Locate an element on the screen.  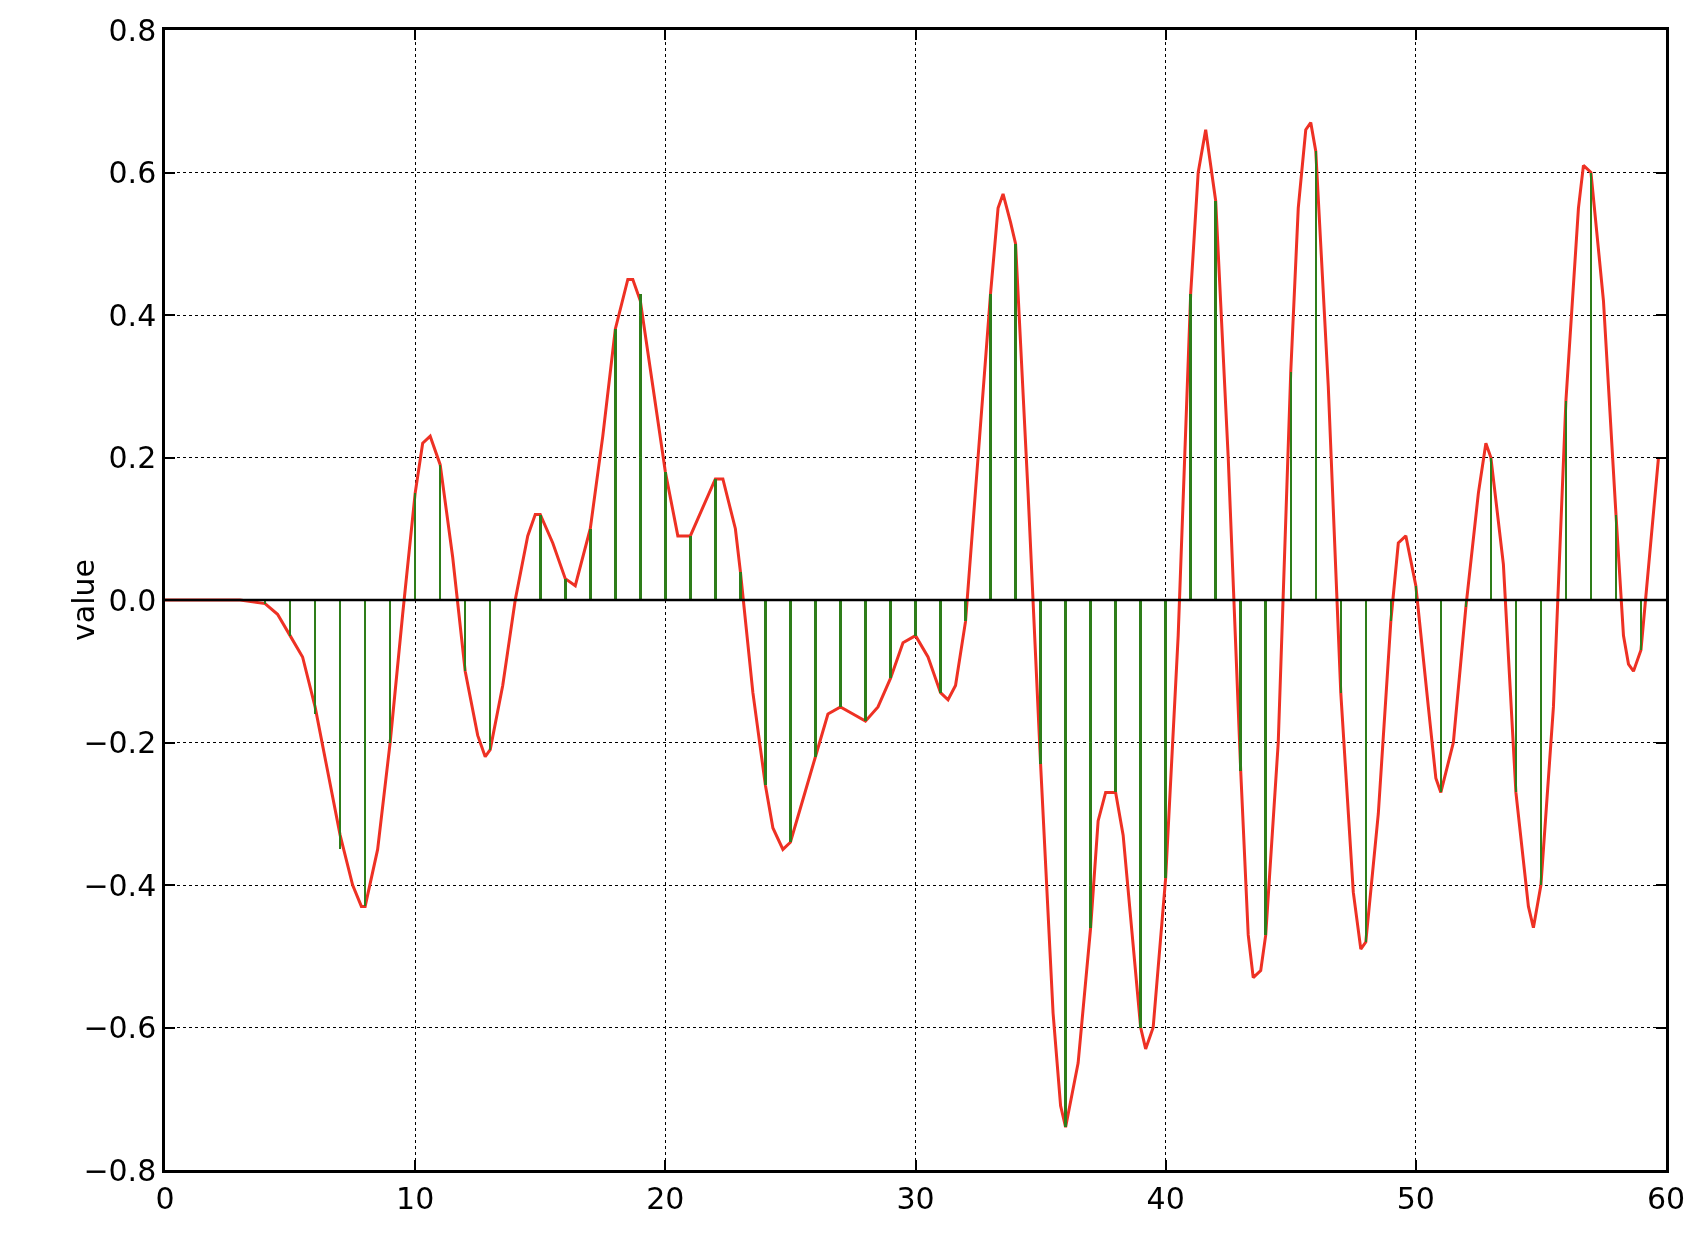
x-tick-label: 0 is located at coordinates (165, 1198).